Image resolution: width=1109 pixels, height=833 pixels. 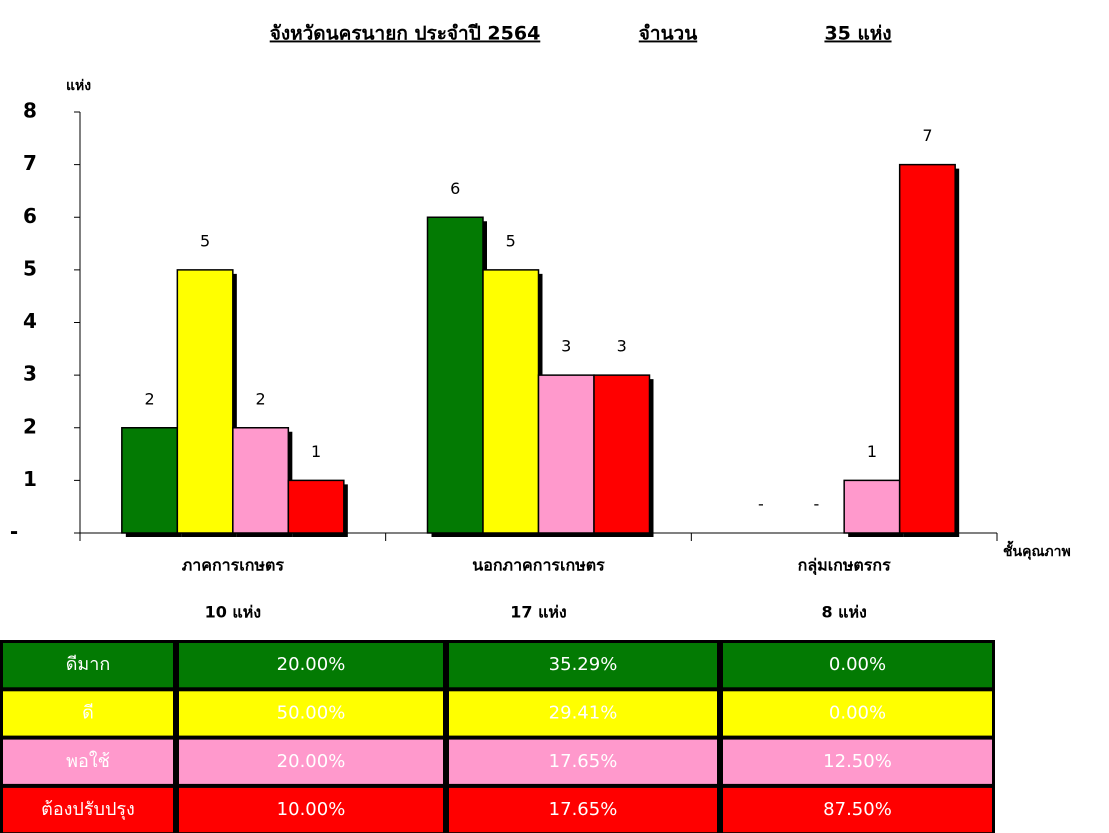 What do you see at coordinates (1037, 550) in the screenshot?
I see `x-axis-label: ชั้นคุณภาพ` at bounding box center [1037, 550].